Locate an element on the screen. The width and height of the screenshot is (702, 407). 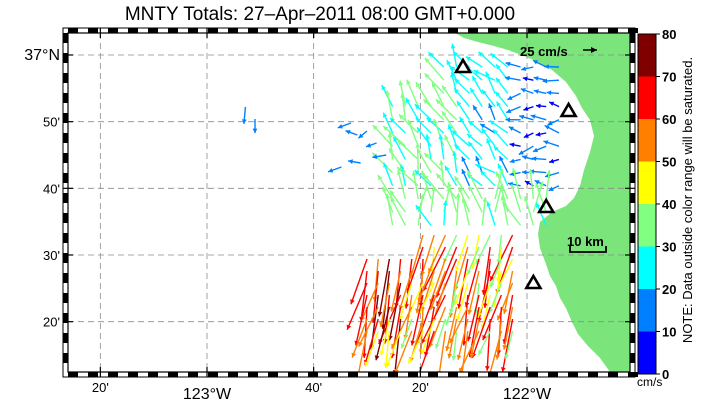
colorbar-tick: 20 is located at coordinates (669, 289).